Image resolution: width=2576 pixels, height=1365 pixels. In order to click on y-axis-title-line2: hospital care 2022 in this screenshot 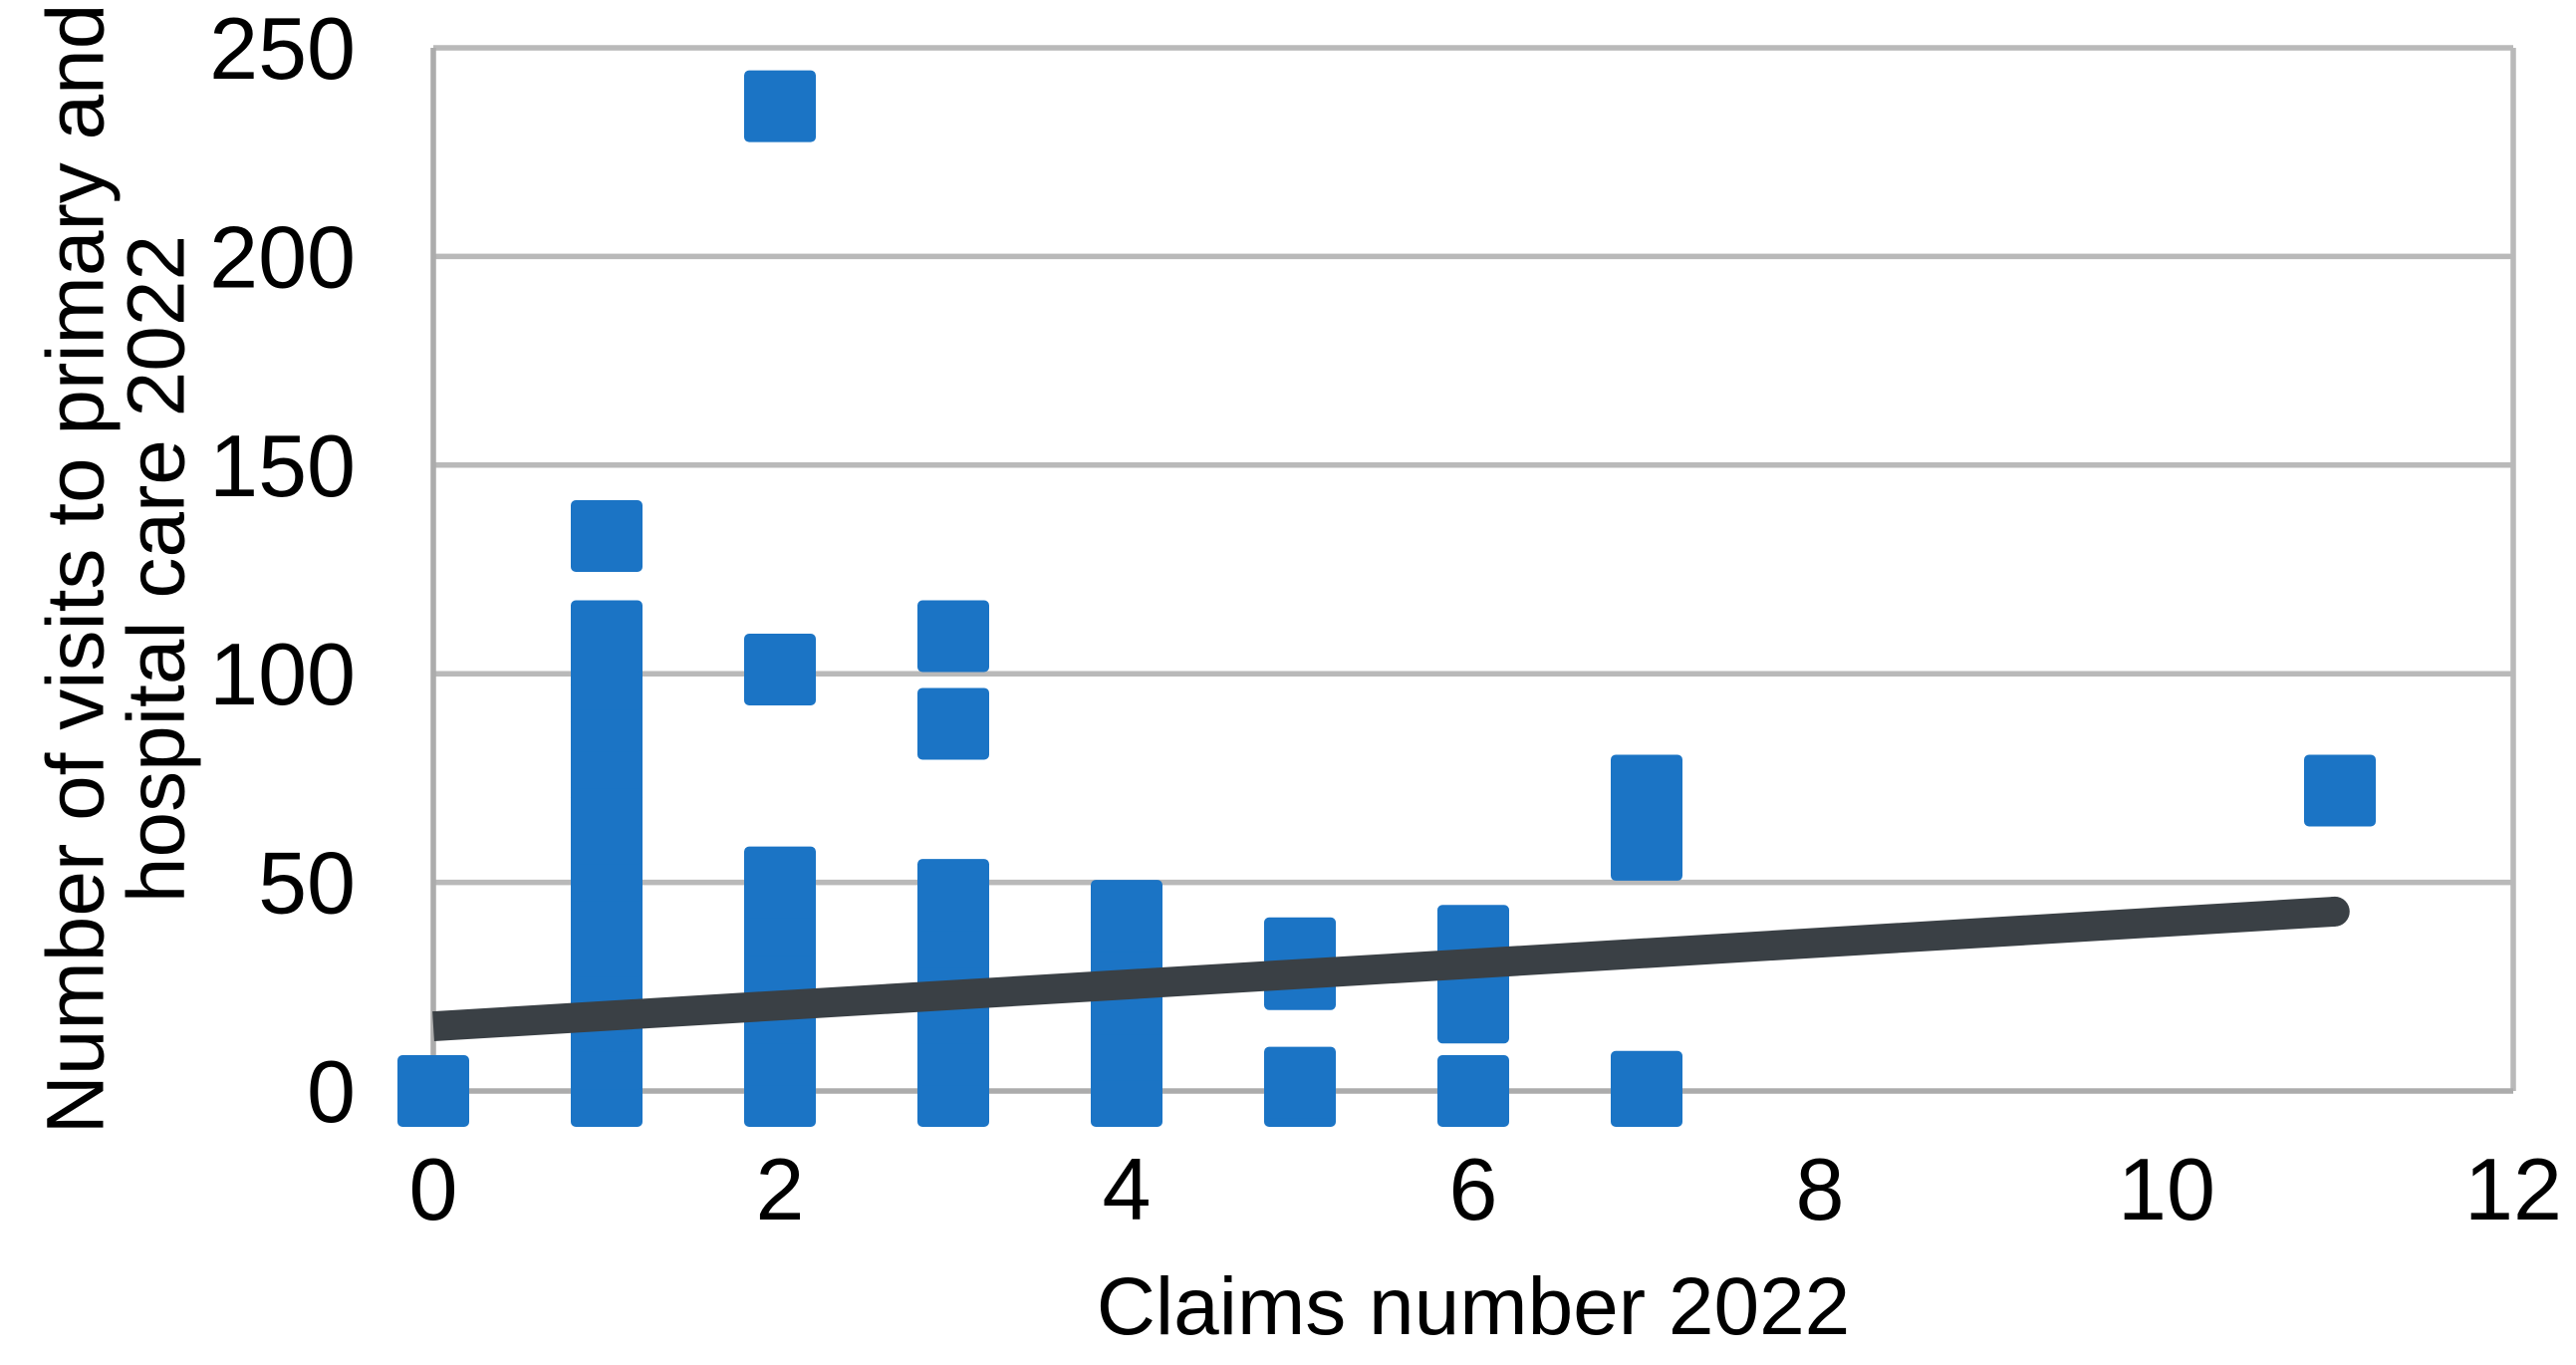, I will do `click(157, 569)`.